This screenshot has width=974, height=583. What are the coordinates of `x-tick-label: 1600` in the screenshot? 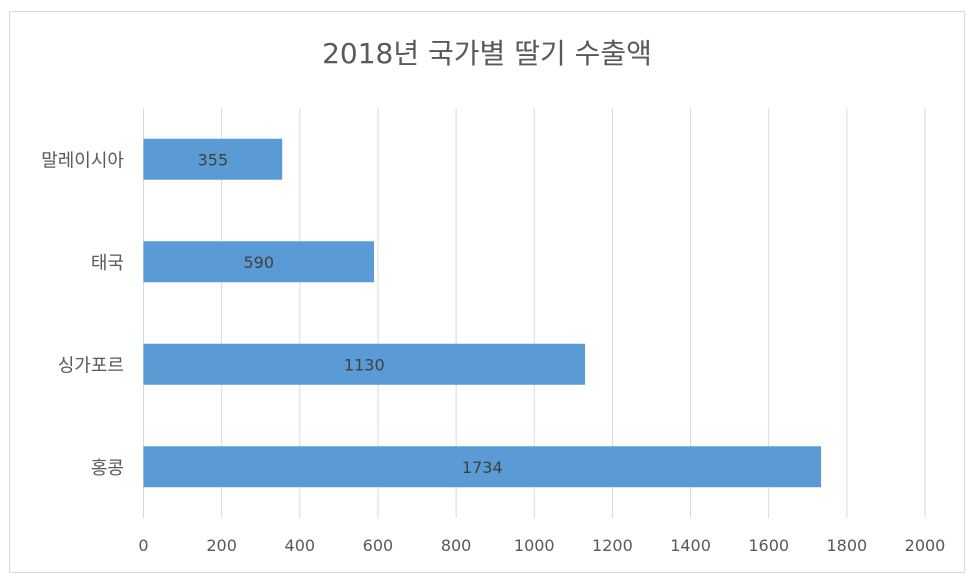 It's located at (768, 545).